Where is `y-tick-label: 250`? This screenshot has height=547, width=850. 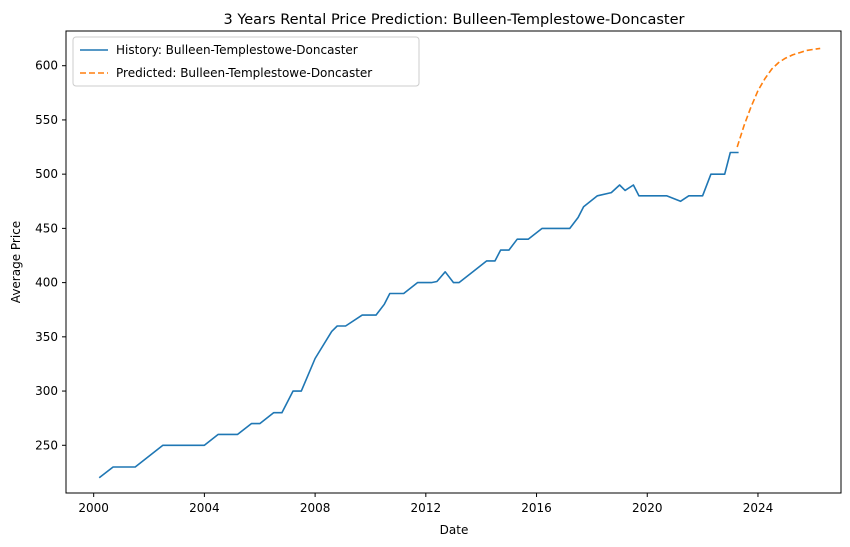 y-tick-label: 250 is located at coordinates (46, 445).